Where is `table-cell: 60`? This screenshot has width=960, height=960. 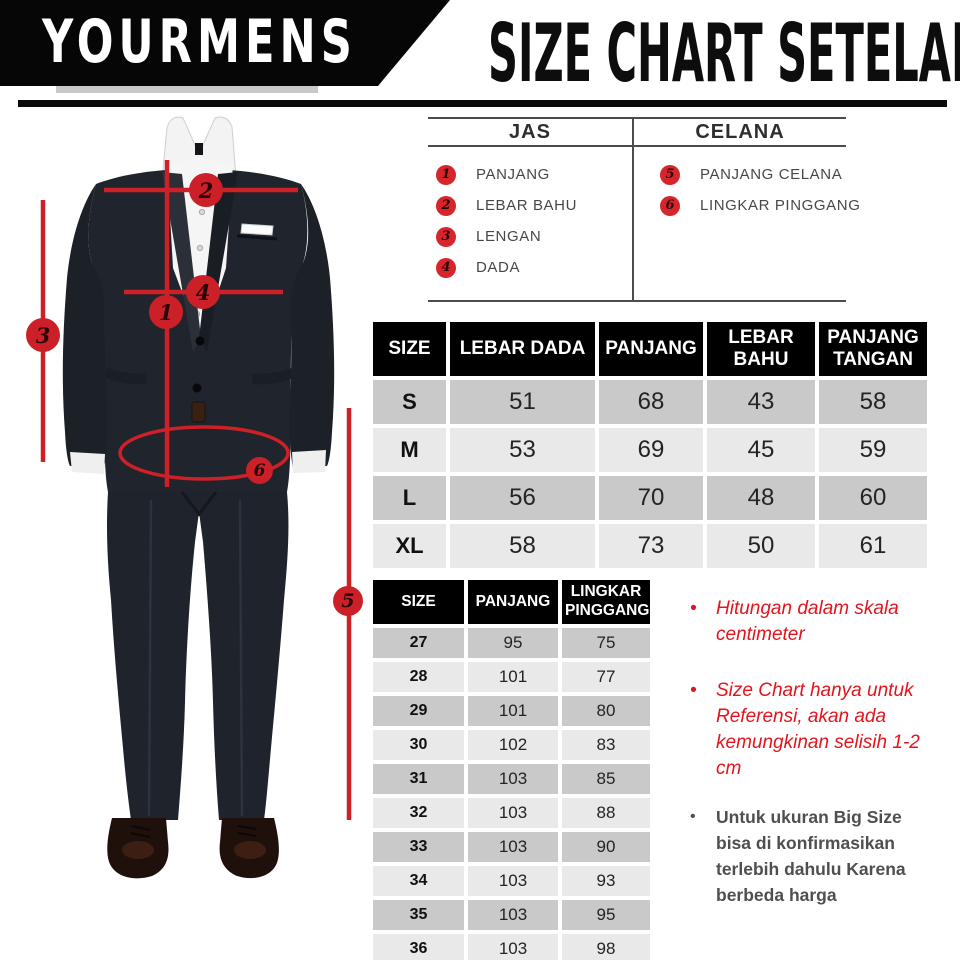 table-cell: 60 is located at coordinates (871, 497).